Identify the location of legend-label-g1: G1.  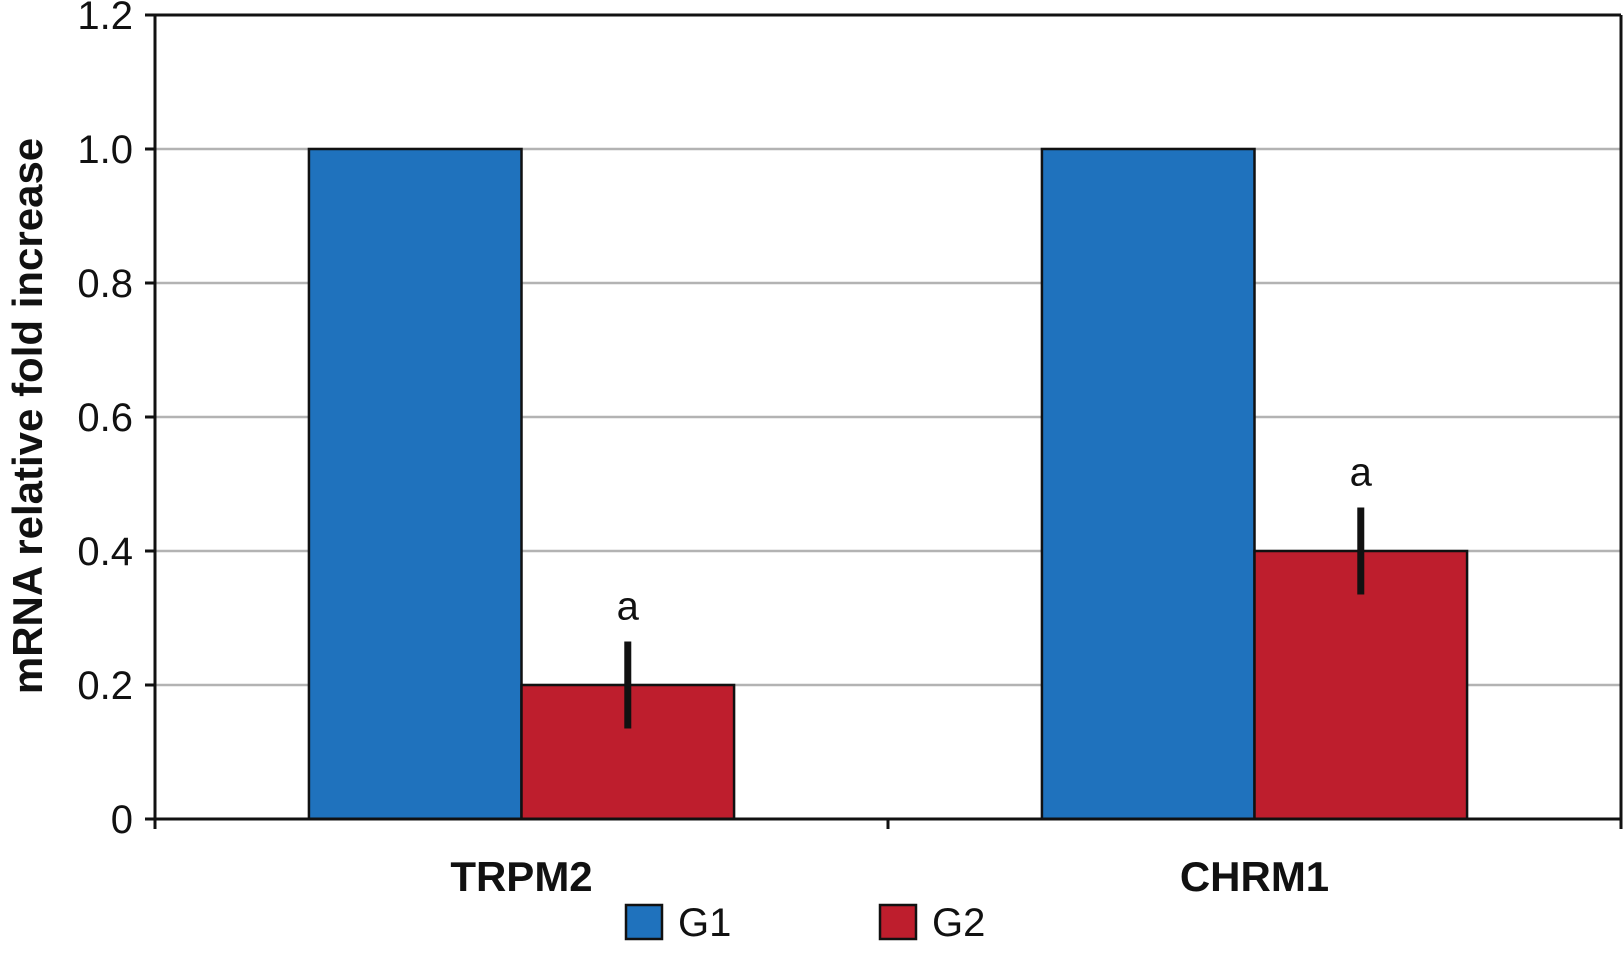
(704, 923).